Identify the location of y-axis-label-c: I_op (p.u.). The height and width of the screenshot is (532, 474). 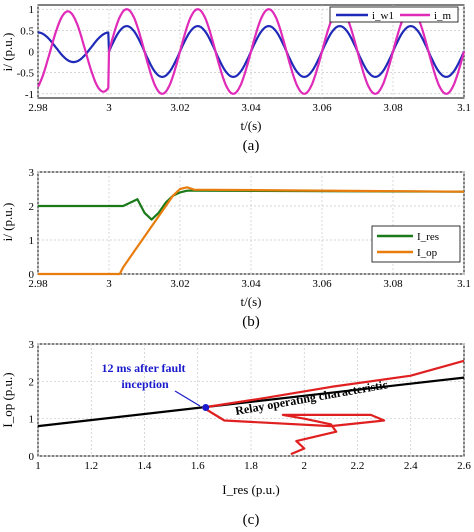
(7, 399).